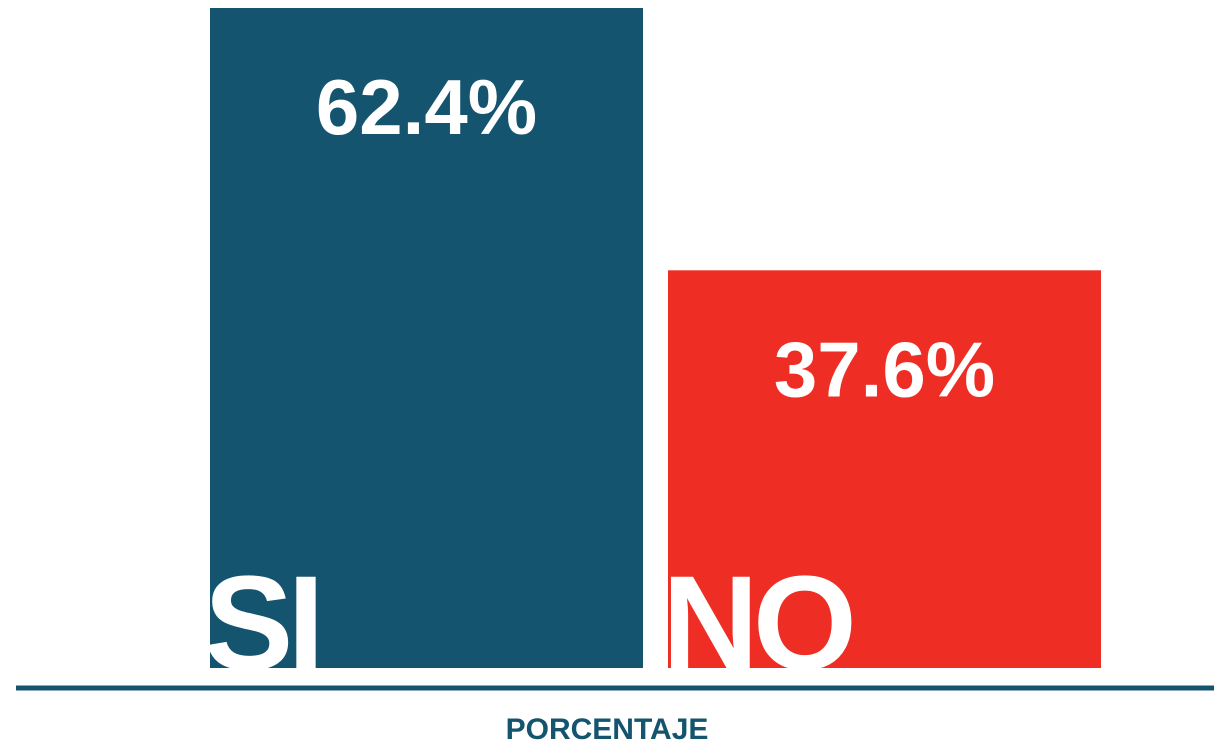 Image resolution: width=1214 pixels, height=741 pixels. What do you see at coordinates (884, 369) in the screenshot?
I see `value-label: 37.6%` at bounding box center [884, 369].